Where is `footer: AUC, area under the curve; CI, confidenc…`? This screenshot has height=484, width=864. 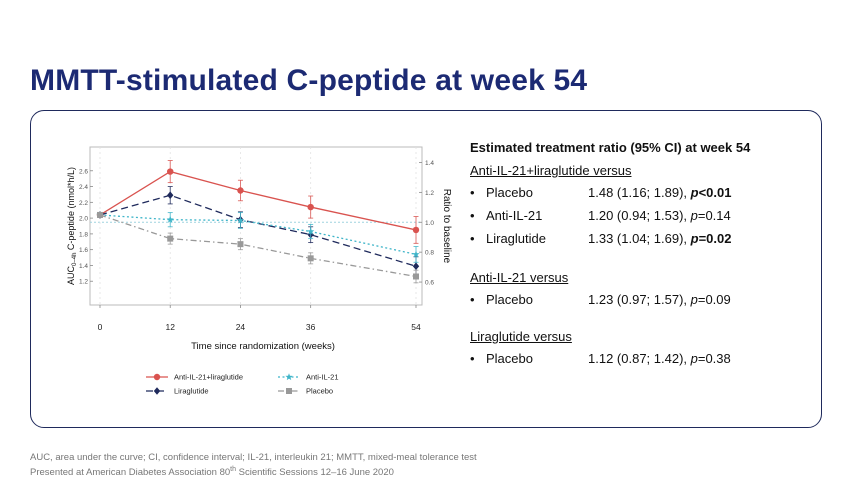 footer: AUC, area under the curve; CI, confidenc… is located at coordinates (253, 465).